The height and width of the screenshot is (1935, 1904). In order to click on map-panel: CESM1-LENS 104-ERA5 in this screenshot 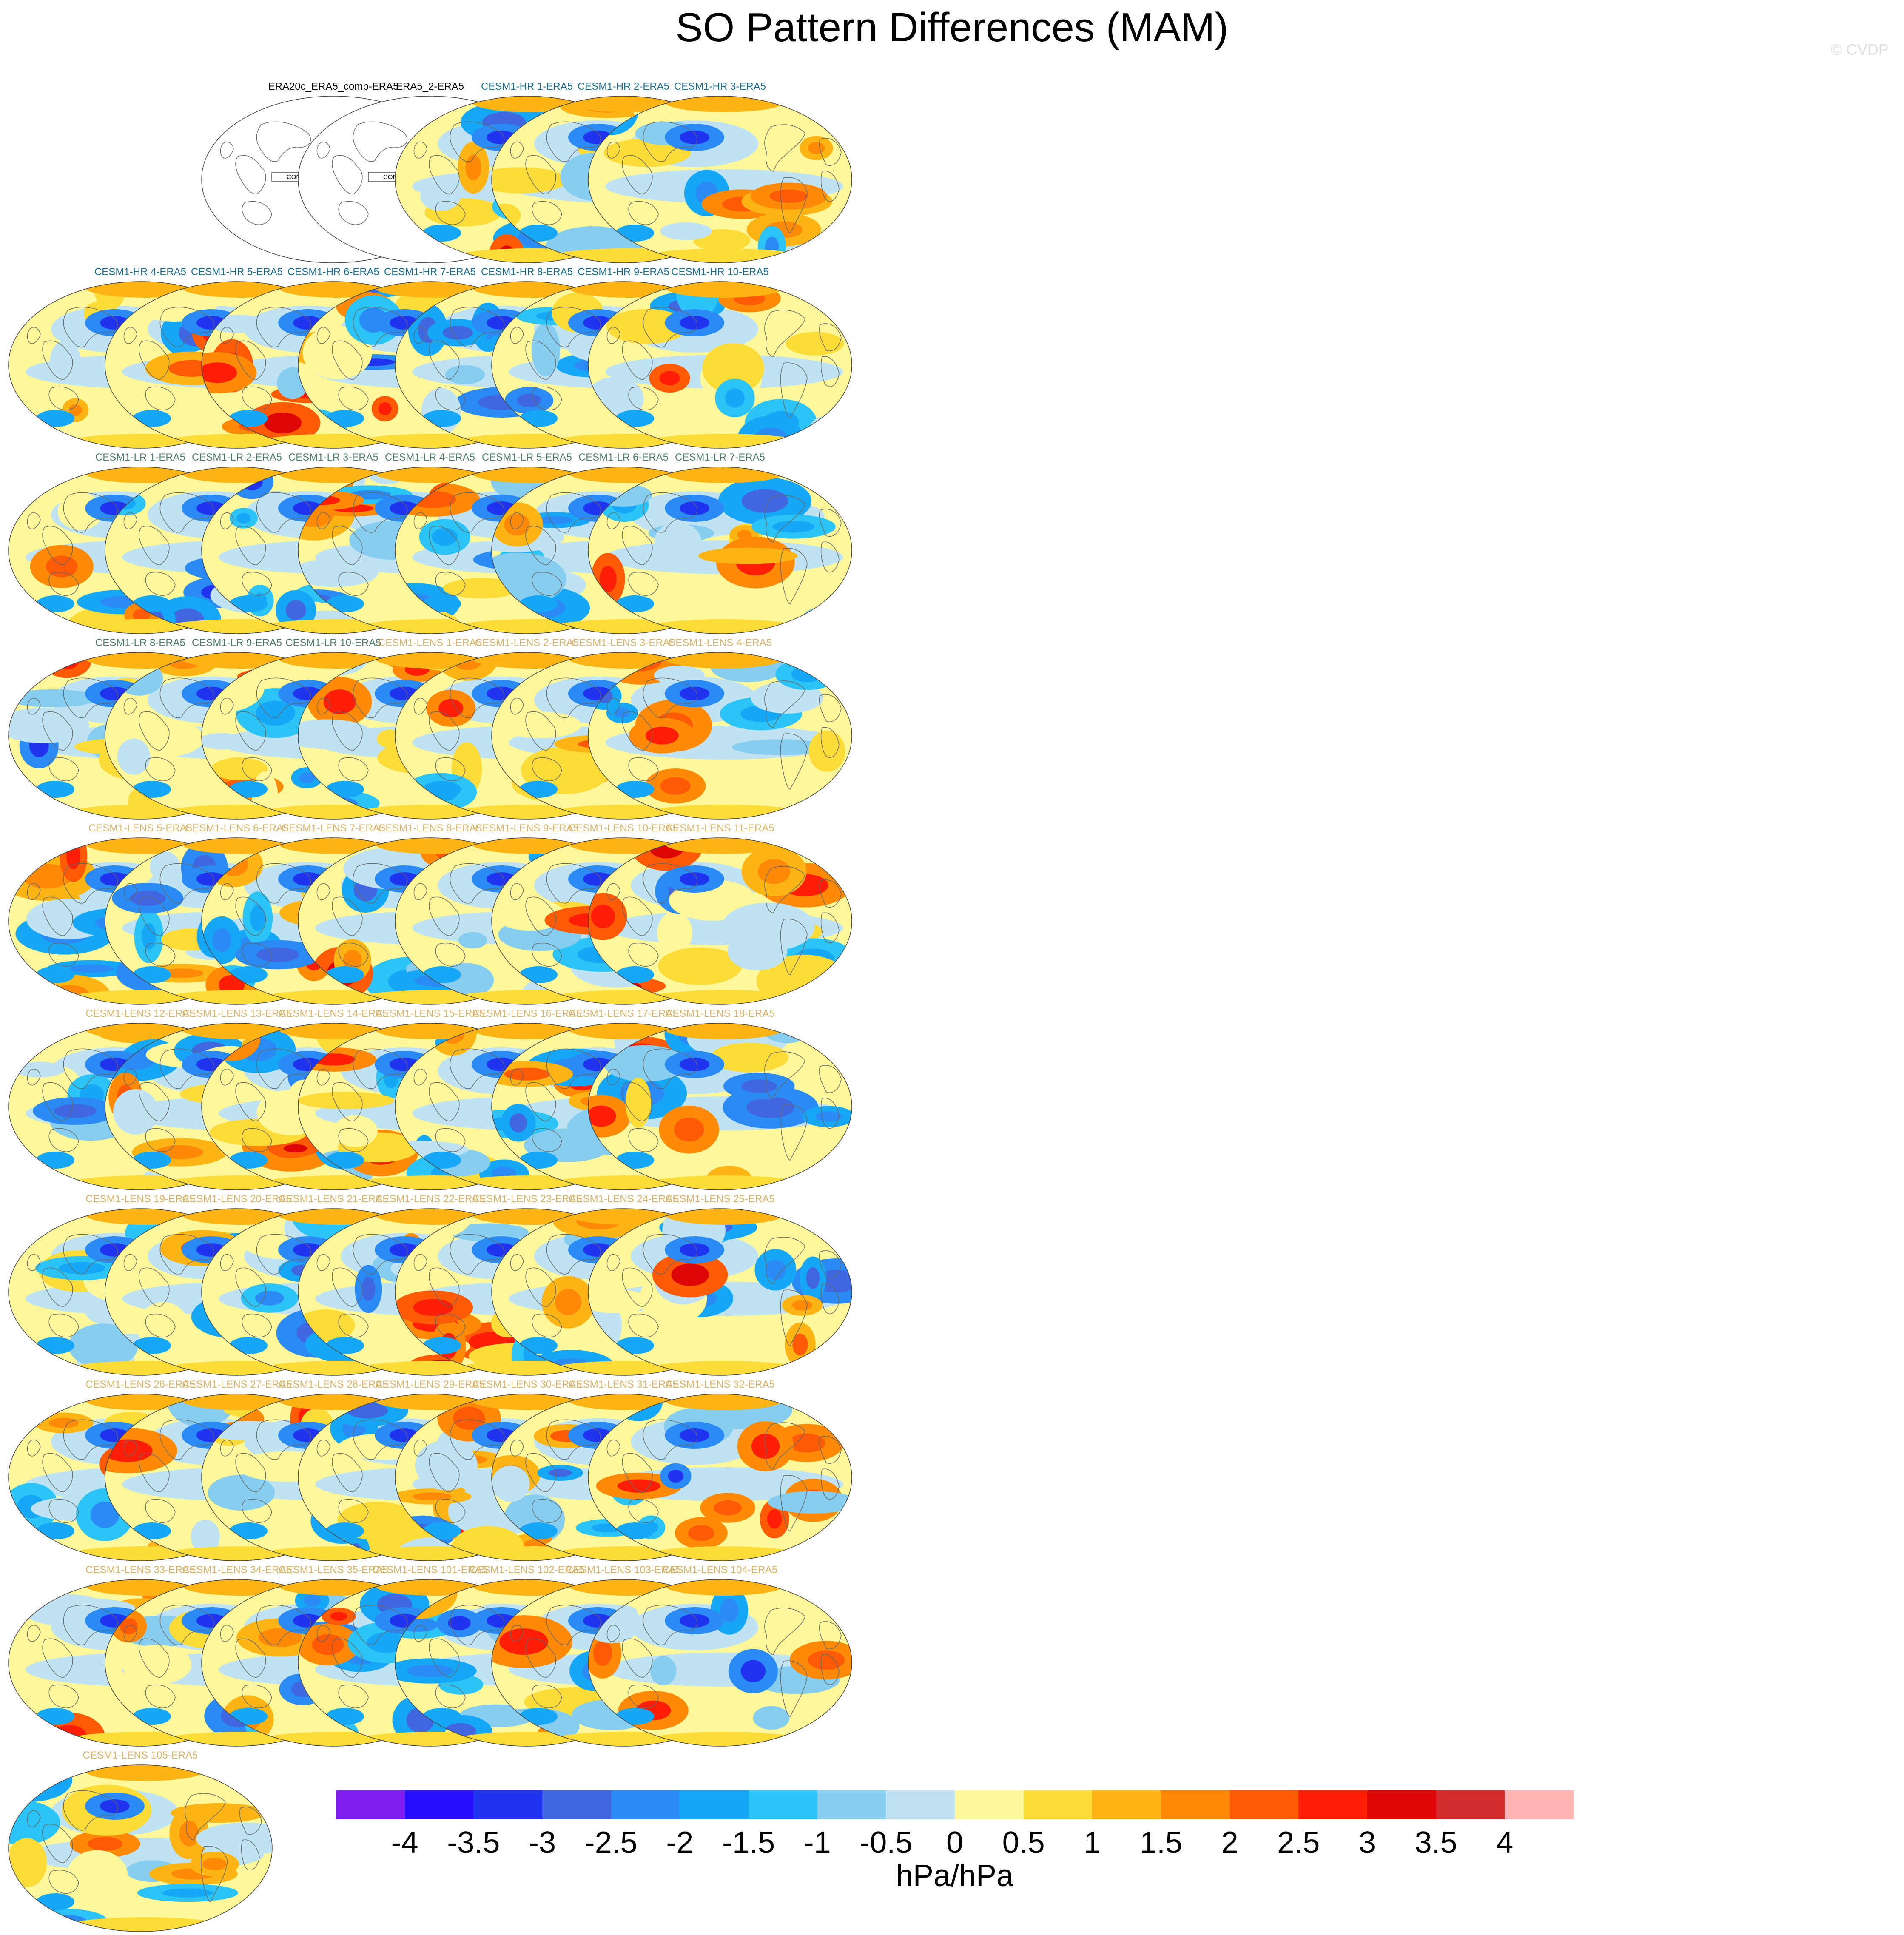, I will do `click(720, 1657)`.